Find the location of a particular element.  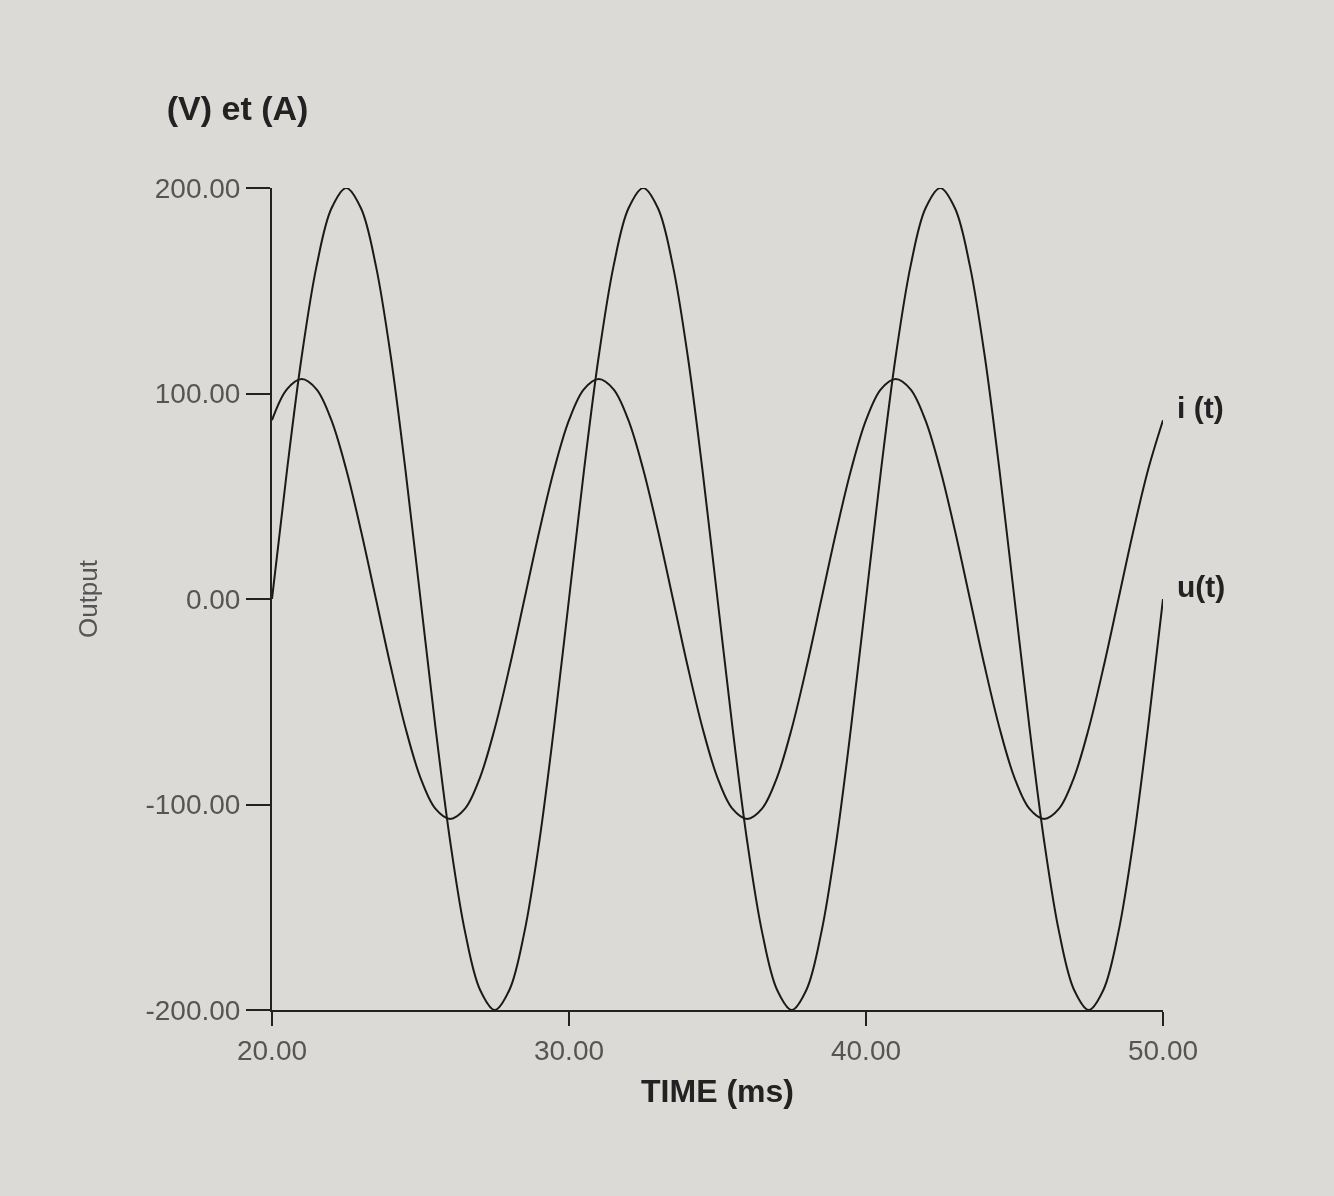

series-label: i (t) is located at coordinates (1200, 407).